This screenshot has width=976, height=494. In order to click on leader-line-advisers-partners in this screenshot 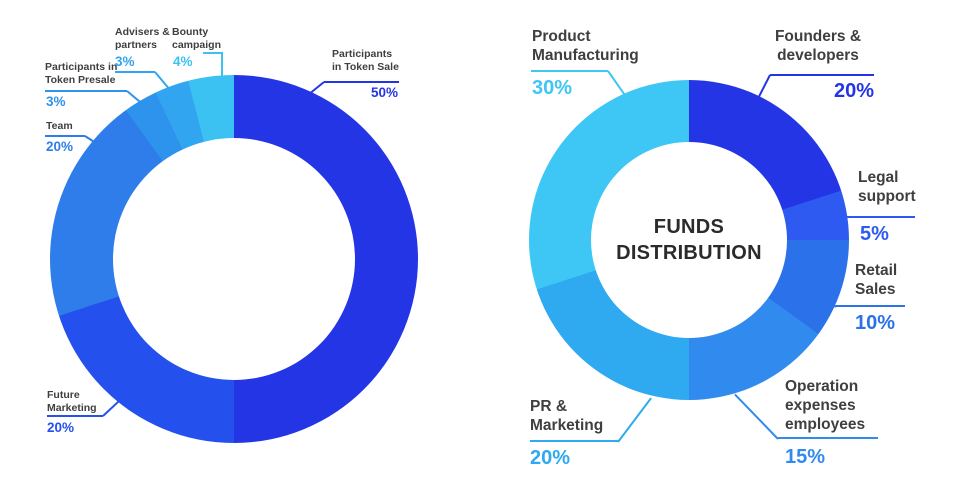, I will do `click(135, 72)`.